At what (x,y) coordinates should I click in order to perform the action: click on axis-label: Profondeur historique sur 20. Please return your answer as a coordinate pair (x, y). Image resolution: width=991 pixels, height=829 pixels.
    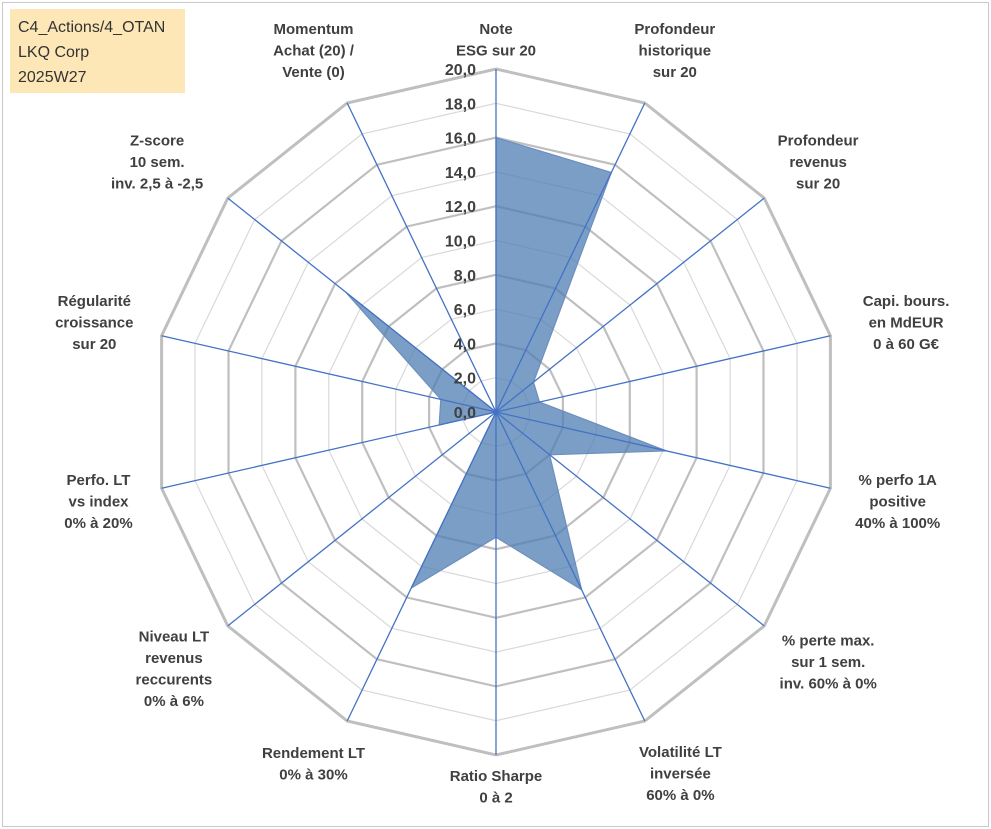
    Looking at the image, I should click on (674, 51).